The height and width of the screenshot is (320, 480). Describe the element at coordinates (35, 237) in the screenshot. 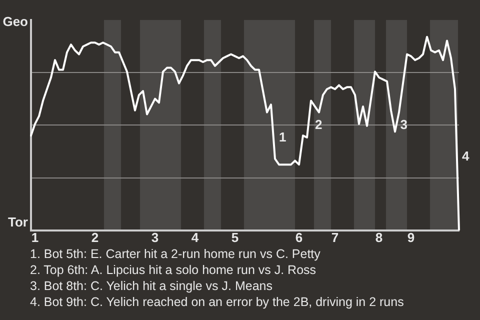

I see `x-tick-label: 1` at that location.